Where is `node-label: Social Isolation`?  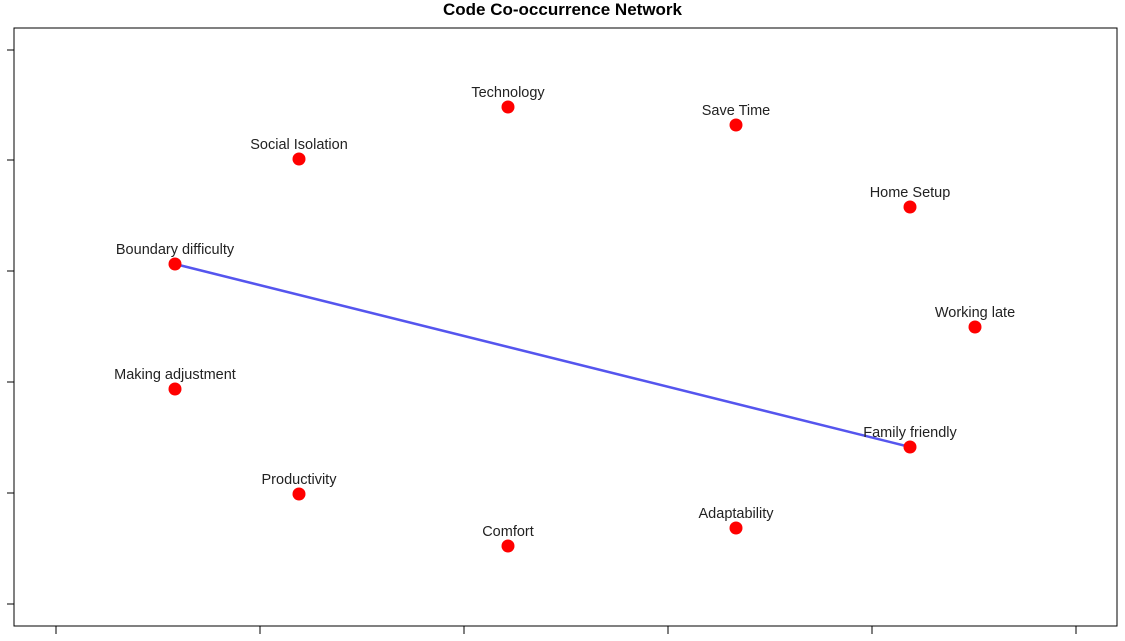
node-label: Social Isolation is located at coordinates (299, 145).